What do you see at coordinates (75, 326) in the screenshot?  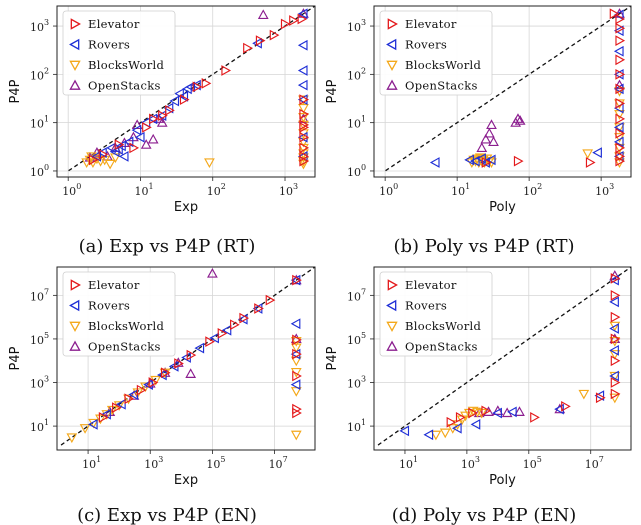 I see `legend-marker-blocksworld` at bounding box center [75, 326].